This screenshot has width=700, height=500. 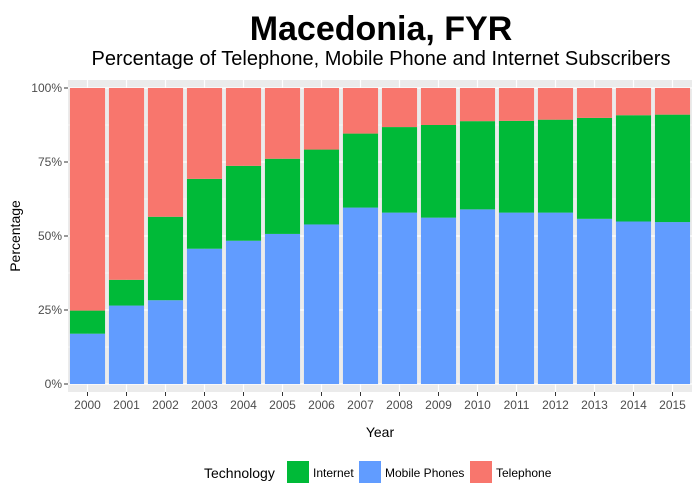 I want to click on x-tick-label: 2009, so click(x=438, y=405).